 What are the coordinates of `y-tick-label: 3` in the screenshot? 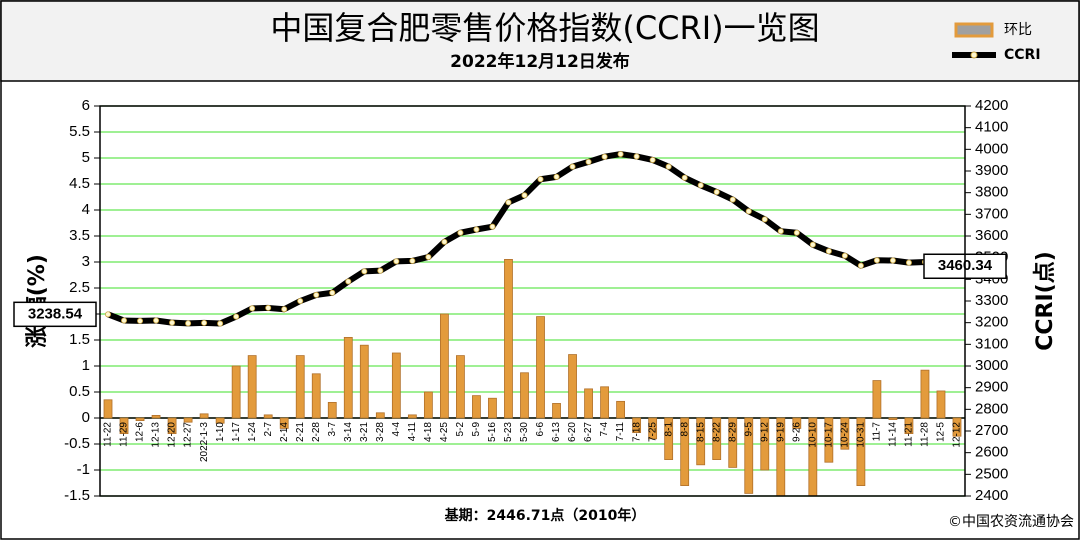 It's located at (86, 261).